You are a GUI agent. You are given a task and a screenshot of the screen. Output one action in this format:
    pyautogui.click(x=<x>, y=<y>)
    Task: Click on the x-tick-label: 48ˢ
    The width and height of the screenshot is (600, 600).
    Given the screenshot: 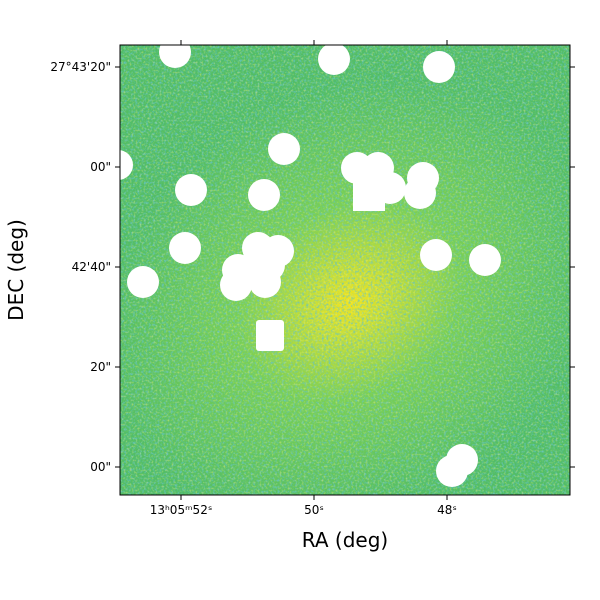 What is the action you would take?
    pyautogui.click(x=447, y=510)
    